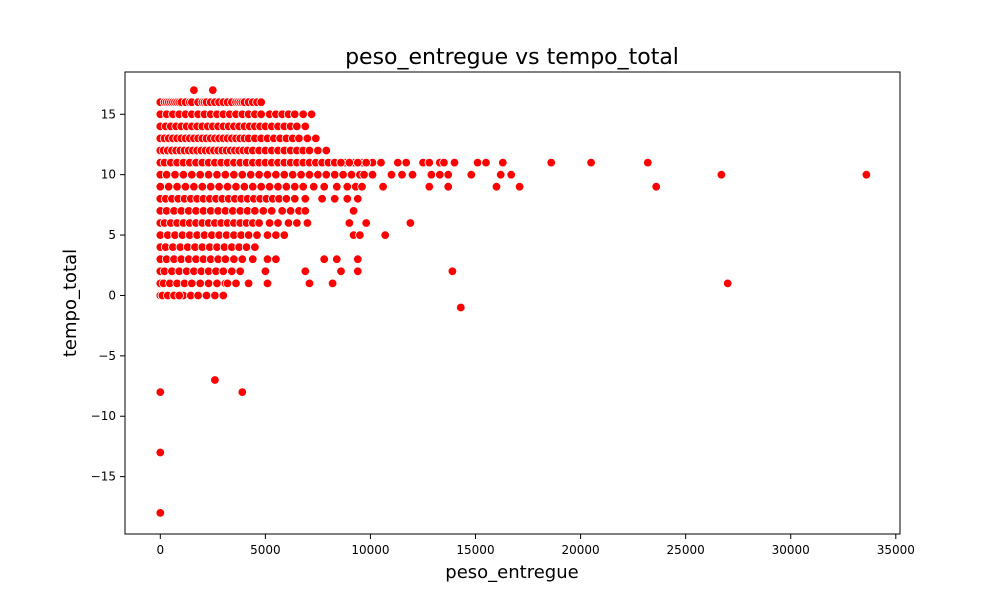  What do you see at coordinates (160, 550) in the screenshot?
I see `x-tick-label: 0` at bounding box center [160, 550].